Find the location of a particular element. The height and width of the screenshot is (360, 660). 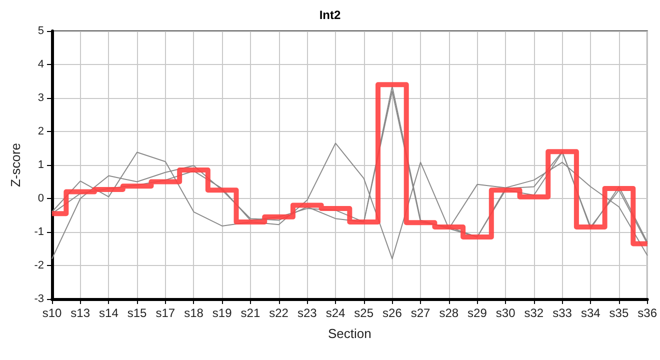

x-tick-label: s18 is located at coordinates (194, 313).